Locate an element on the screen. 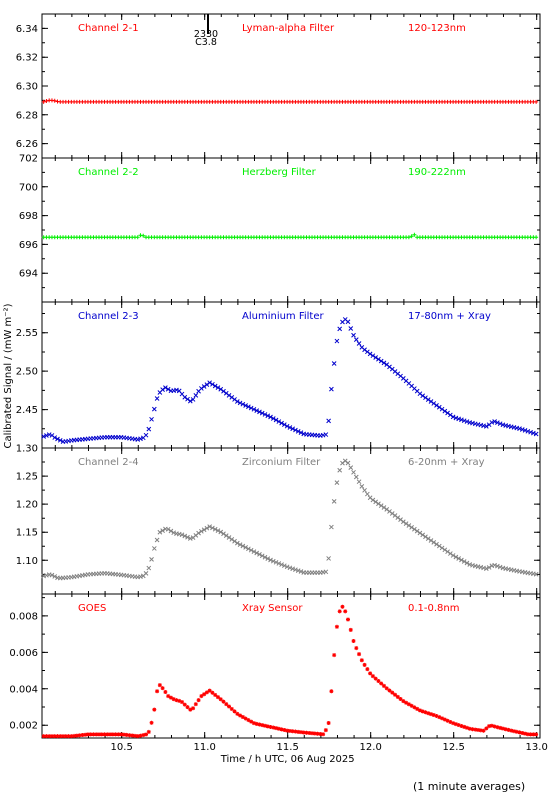 This screenshot has height=800, width=550. y-tick-label: 696 is located at coordinates (28, 245).